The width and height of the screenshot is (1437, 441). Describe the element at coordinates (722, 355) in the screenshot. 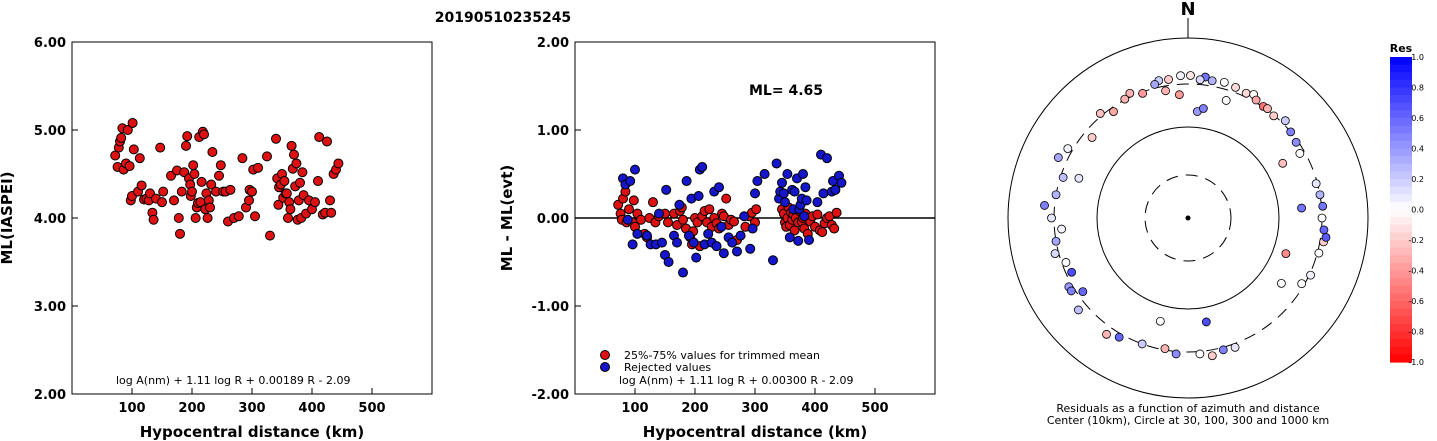

I see `legend-trimmed-label: 25%-75% values for trimmed mean` at that location.